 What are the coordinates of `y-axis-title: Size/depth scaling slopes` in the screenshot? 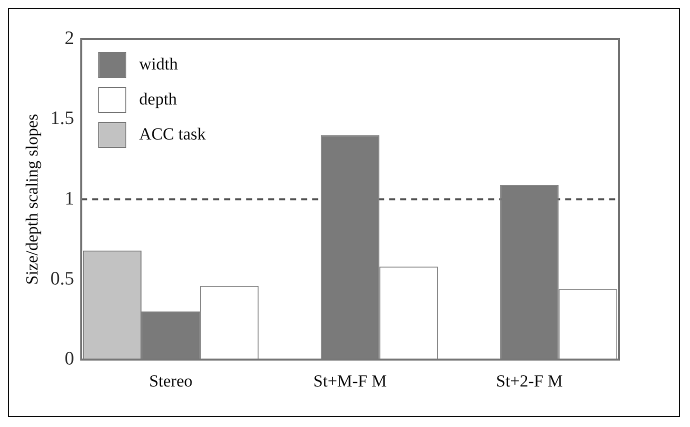 It's located at (32, 199).